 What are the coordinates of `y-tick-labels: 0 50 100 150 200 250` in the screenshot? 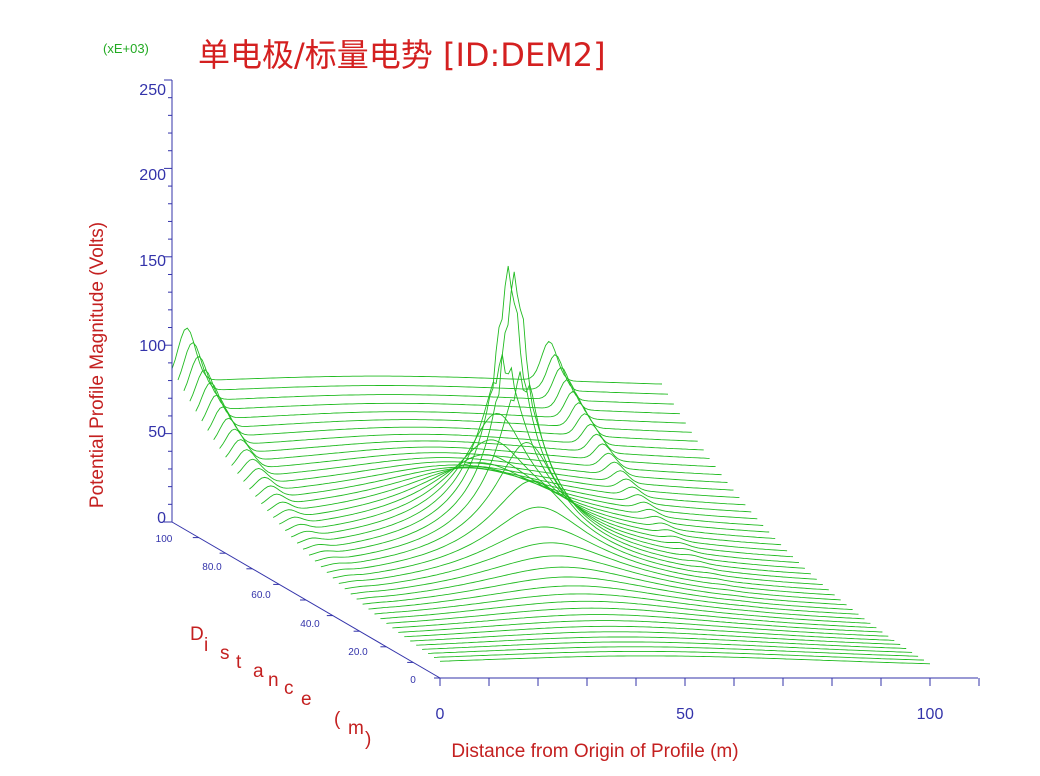 It's located at (152, 304).